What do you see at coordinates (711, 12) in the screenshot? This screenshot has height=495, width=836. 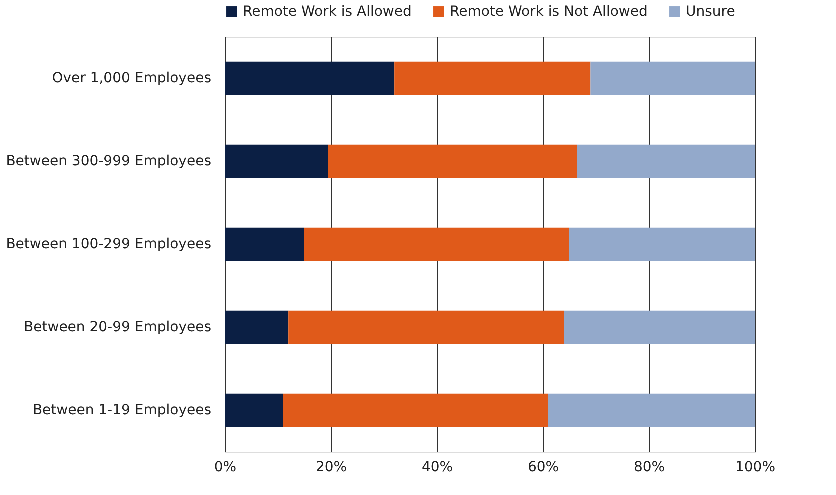 I see `legend-label: Unsure` at bounding box center [711, 12].